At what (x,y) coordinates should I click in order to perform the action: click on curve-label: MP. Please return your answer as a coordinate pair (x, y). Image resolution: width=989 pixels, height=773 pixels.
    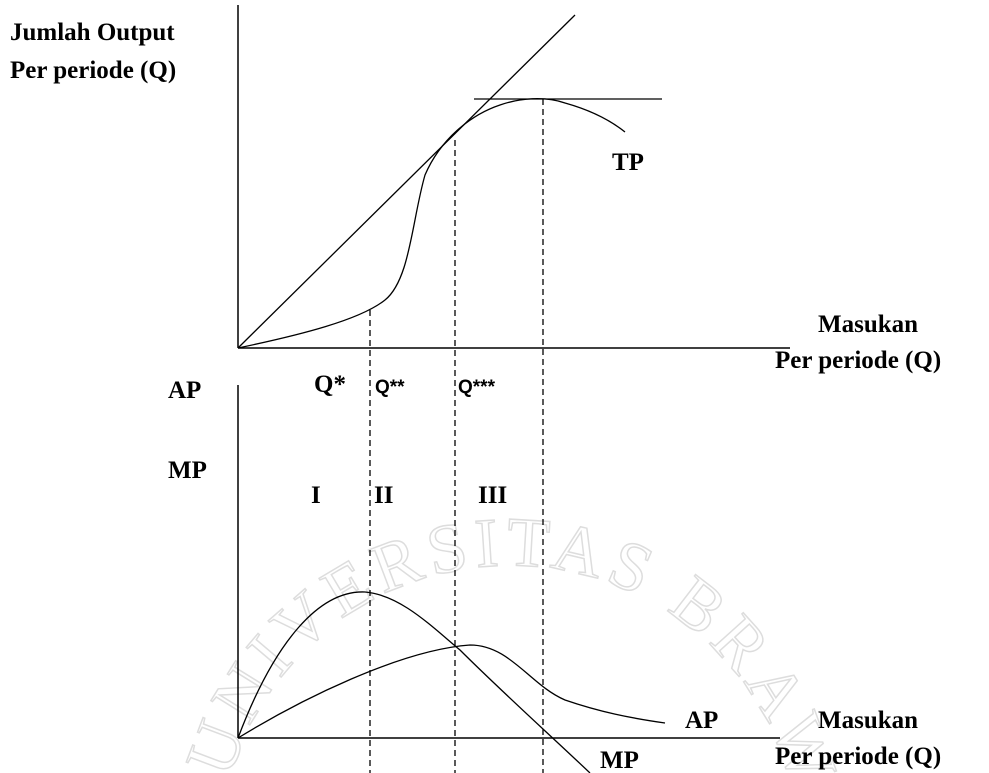
    Looking at the image, I should click on (619, 760).